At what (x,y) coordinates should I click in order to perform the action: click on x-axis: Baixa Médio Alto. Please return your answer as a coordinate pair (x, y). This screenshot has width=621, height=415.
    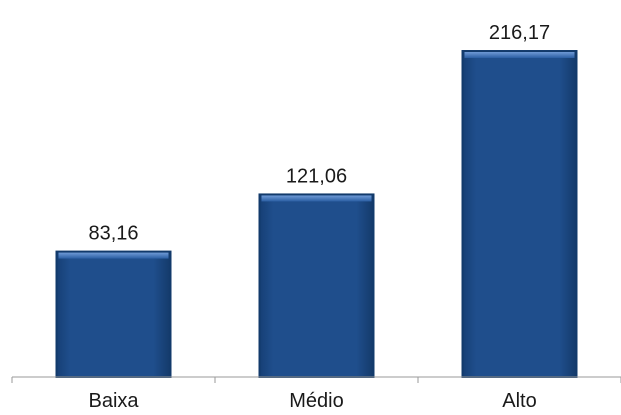
    Looking at the image, I should click on (316, 394).